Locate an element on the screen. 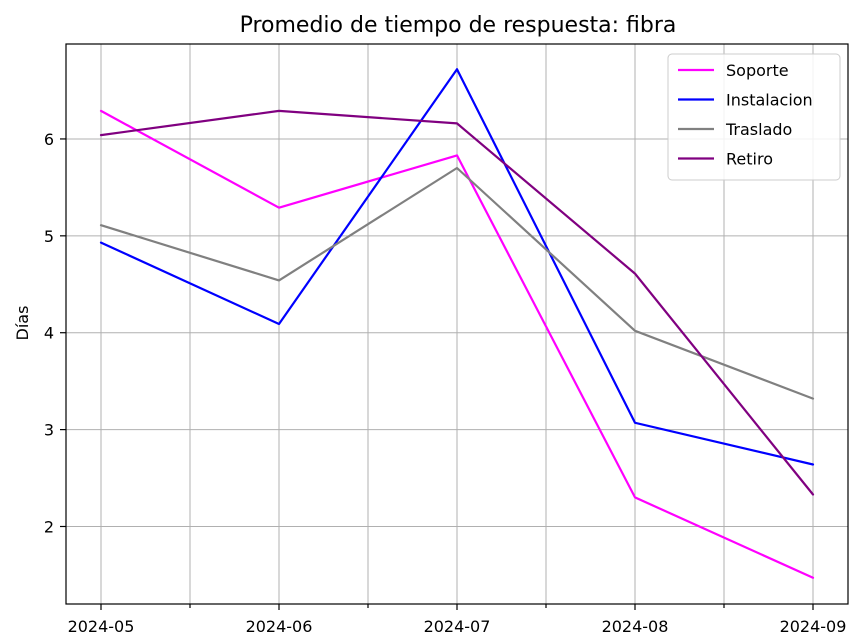 This screenshot has height=644, width=860. y-axis-label: Días is located at coordinates (22, 323).